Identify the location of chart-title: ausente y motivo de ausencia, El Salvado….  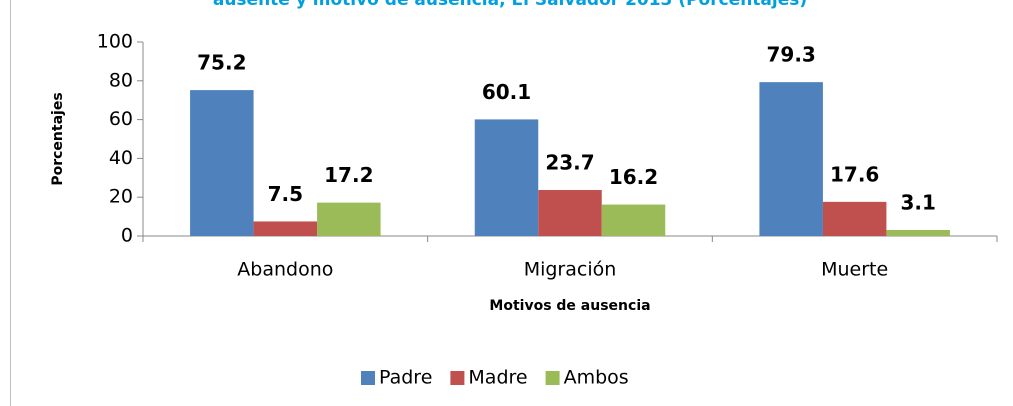
(510, 5).